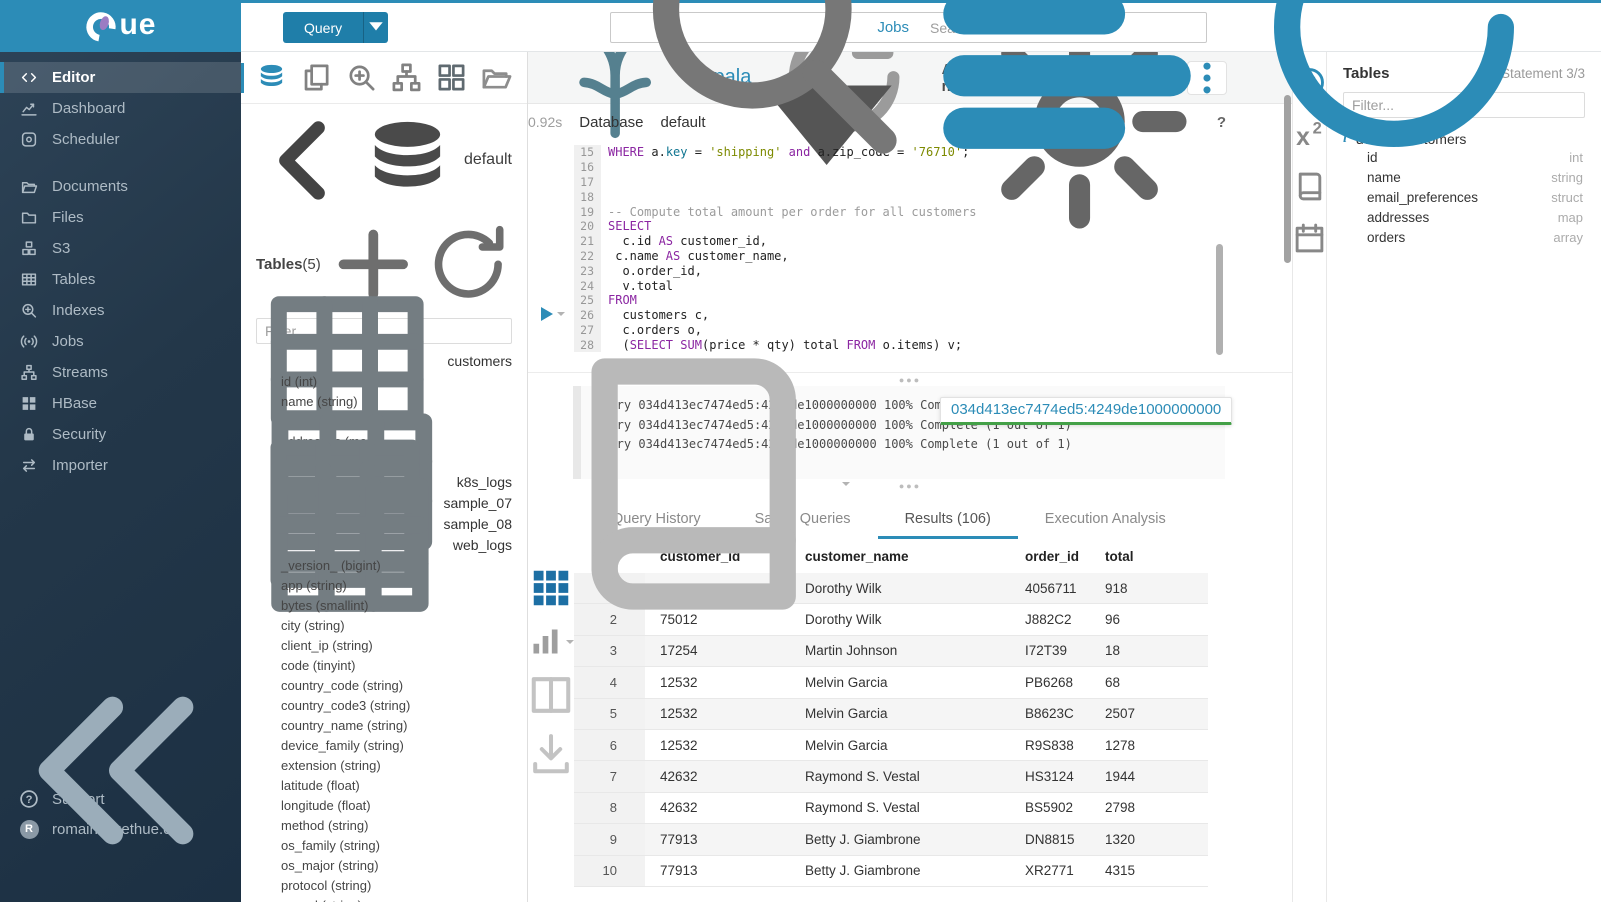  I want to click on table-cell: I72T39, so click(1050, 651).